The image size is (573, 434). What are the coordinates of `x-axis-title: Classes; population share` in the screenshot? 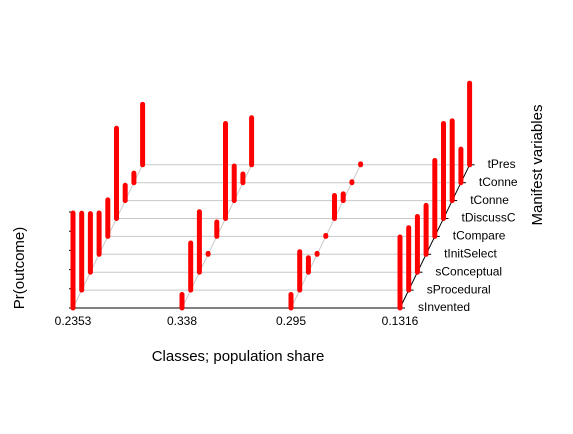 It's located at (238, 356).